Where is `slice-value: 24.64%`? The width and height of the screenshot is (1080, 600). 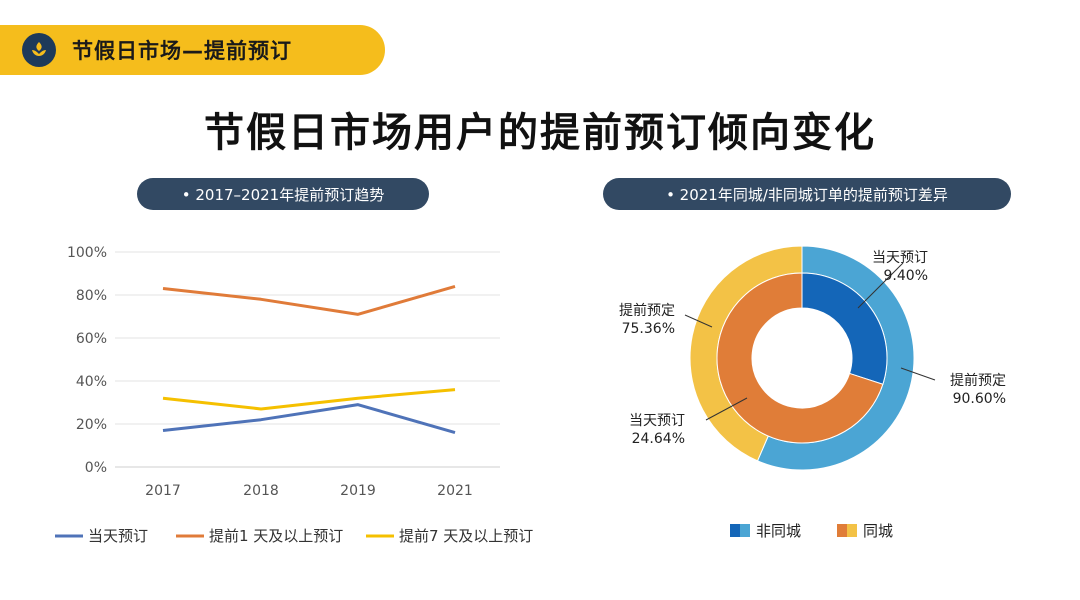 slice-value: 24.64% is located at coordinates (658, 439).